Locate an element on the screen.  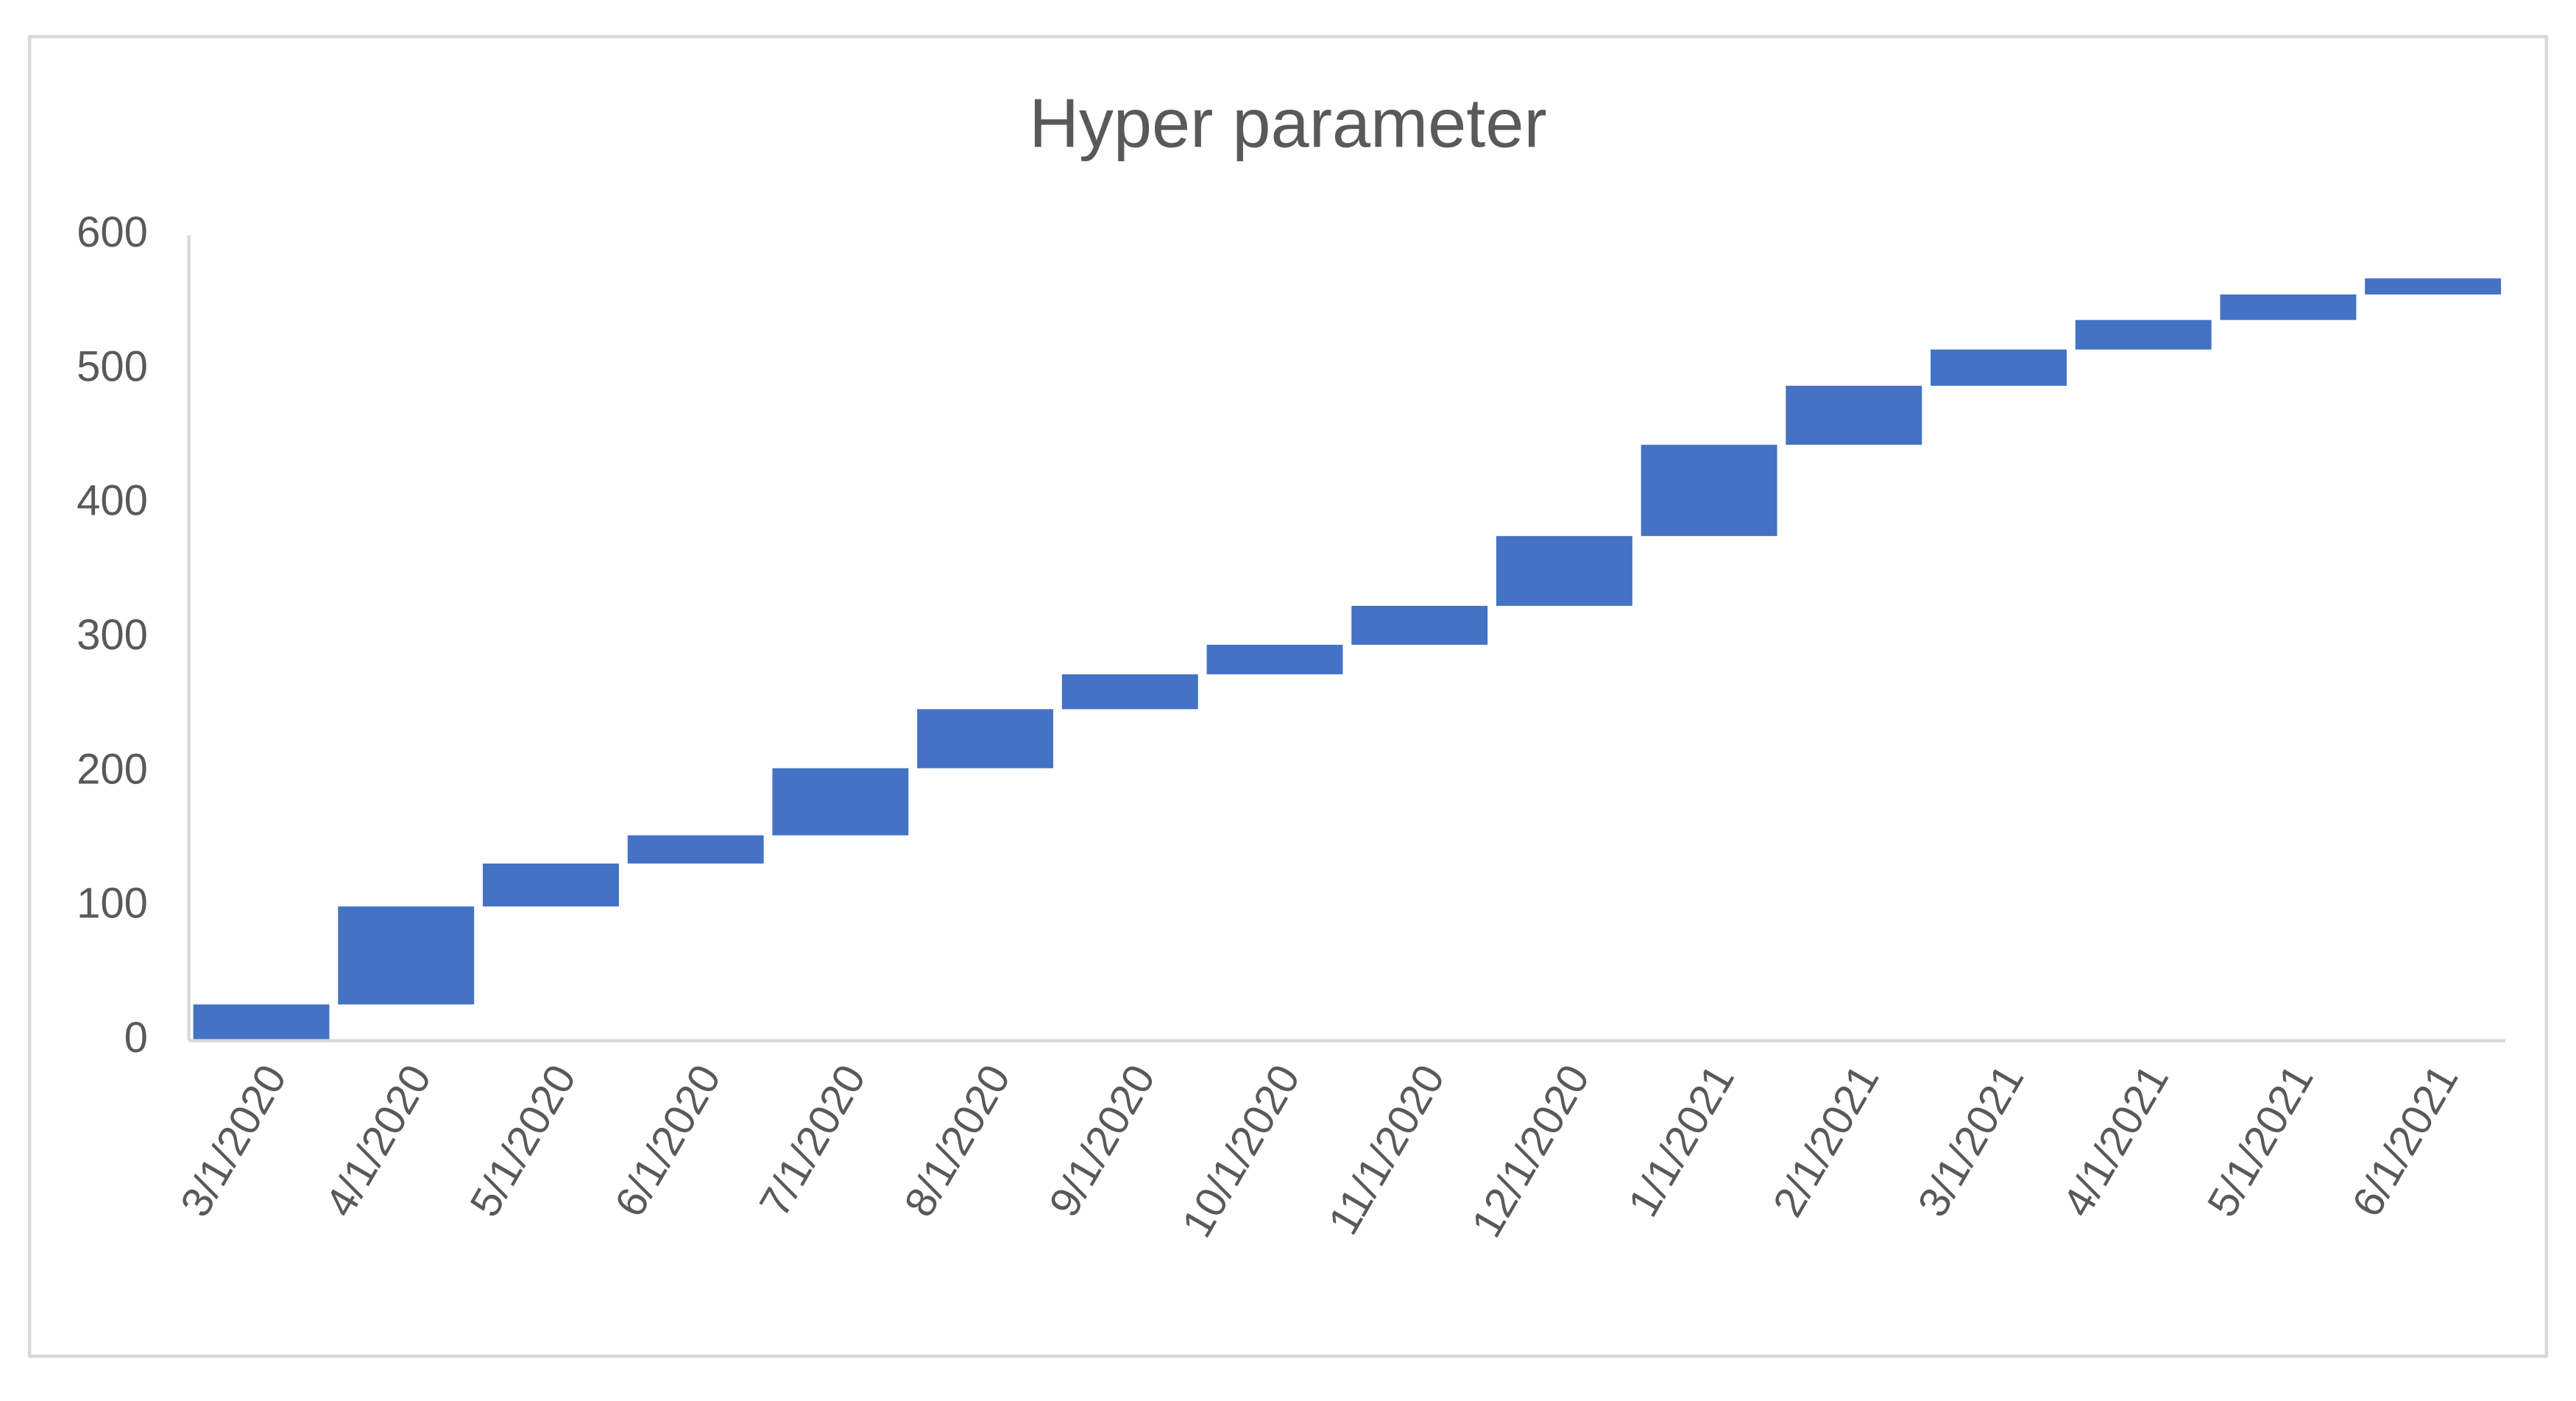
y-tick-label: 400 is located at coordinates (112, 501).